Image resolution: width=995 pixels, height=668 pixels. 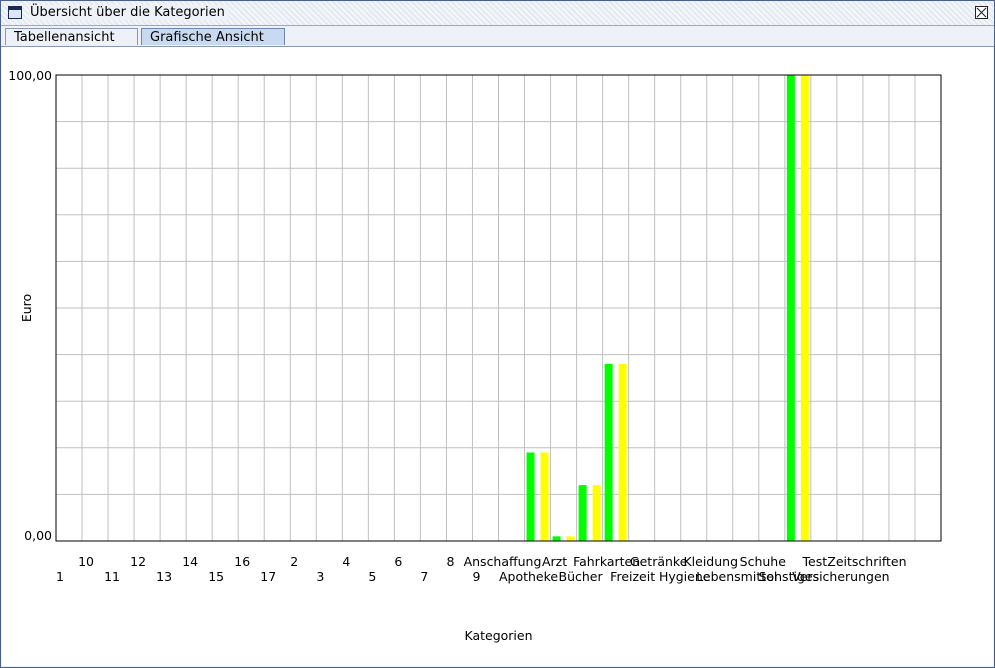 What do you see at coordinates (15, 12) in the screenshot?
I see `window-icon` at bounding box center [15, 12].